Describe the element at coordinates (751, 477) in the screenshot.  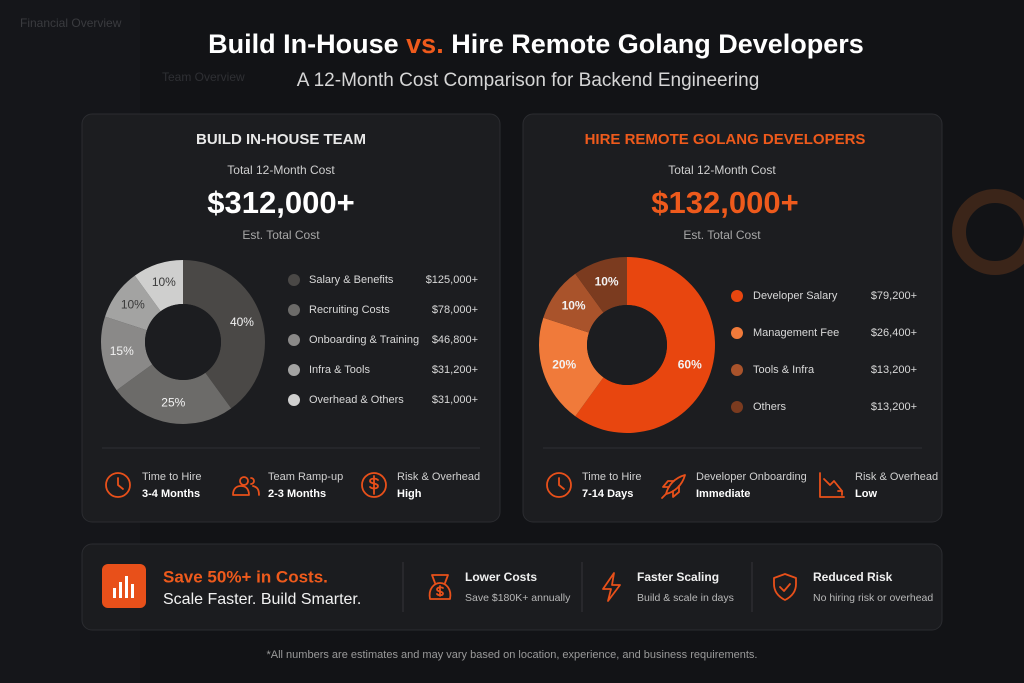
I see `stat-label: Developer Onboarding` at that location.